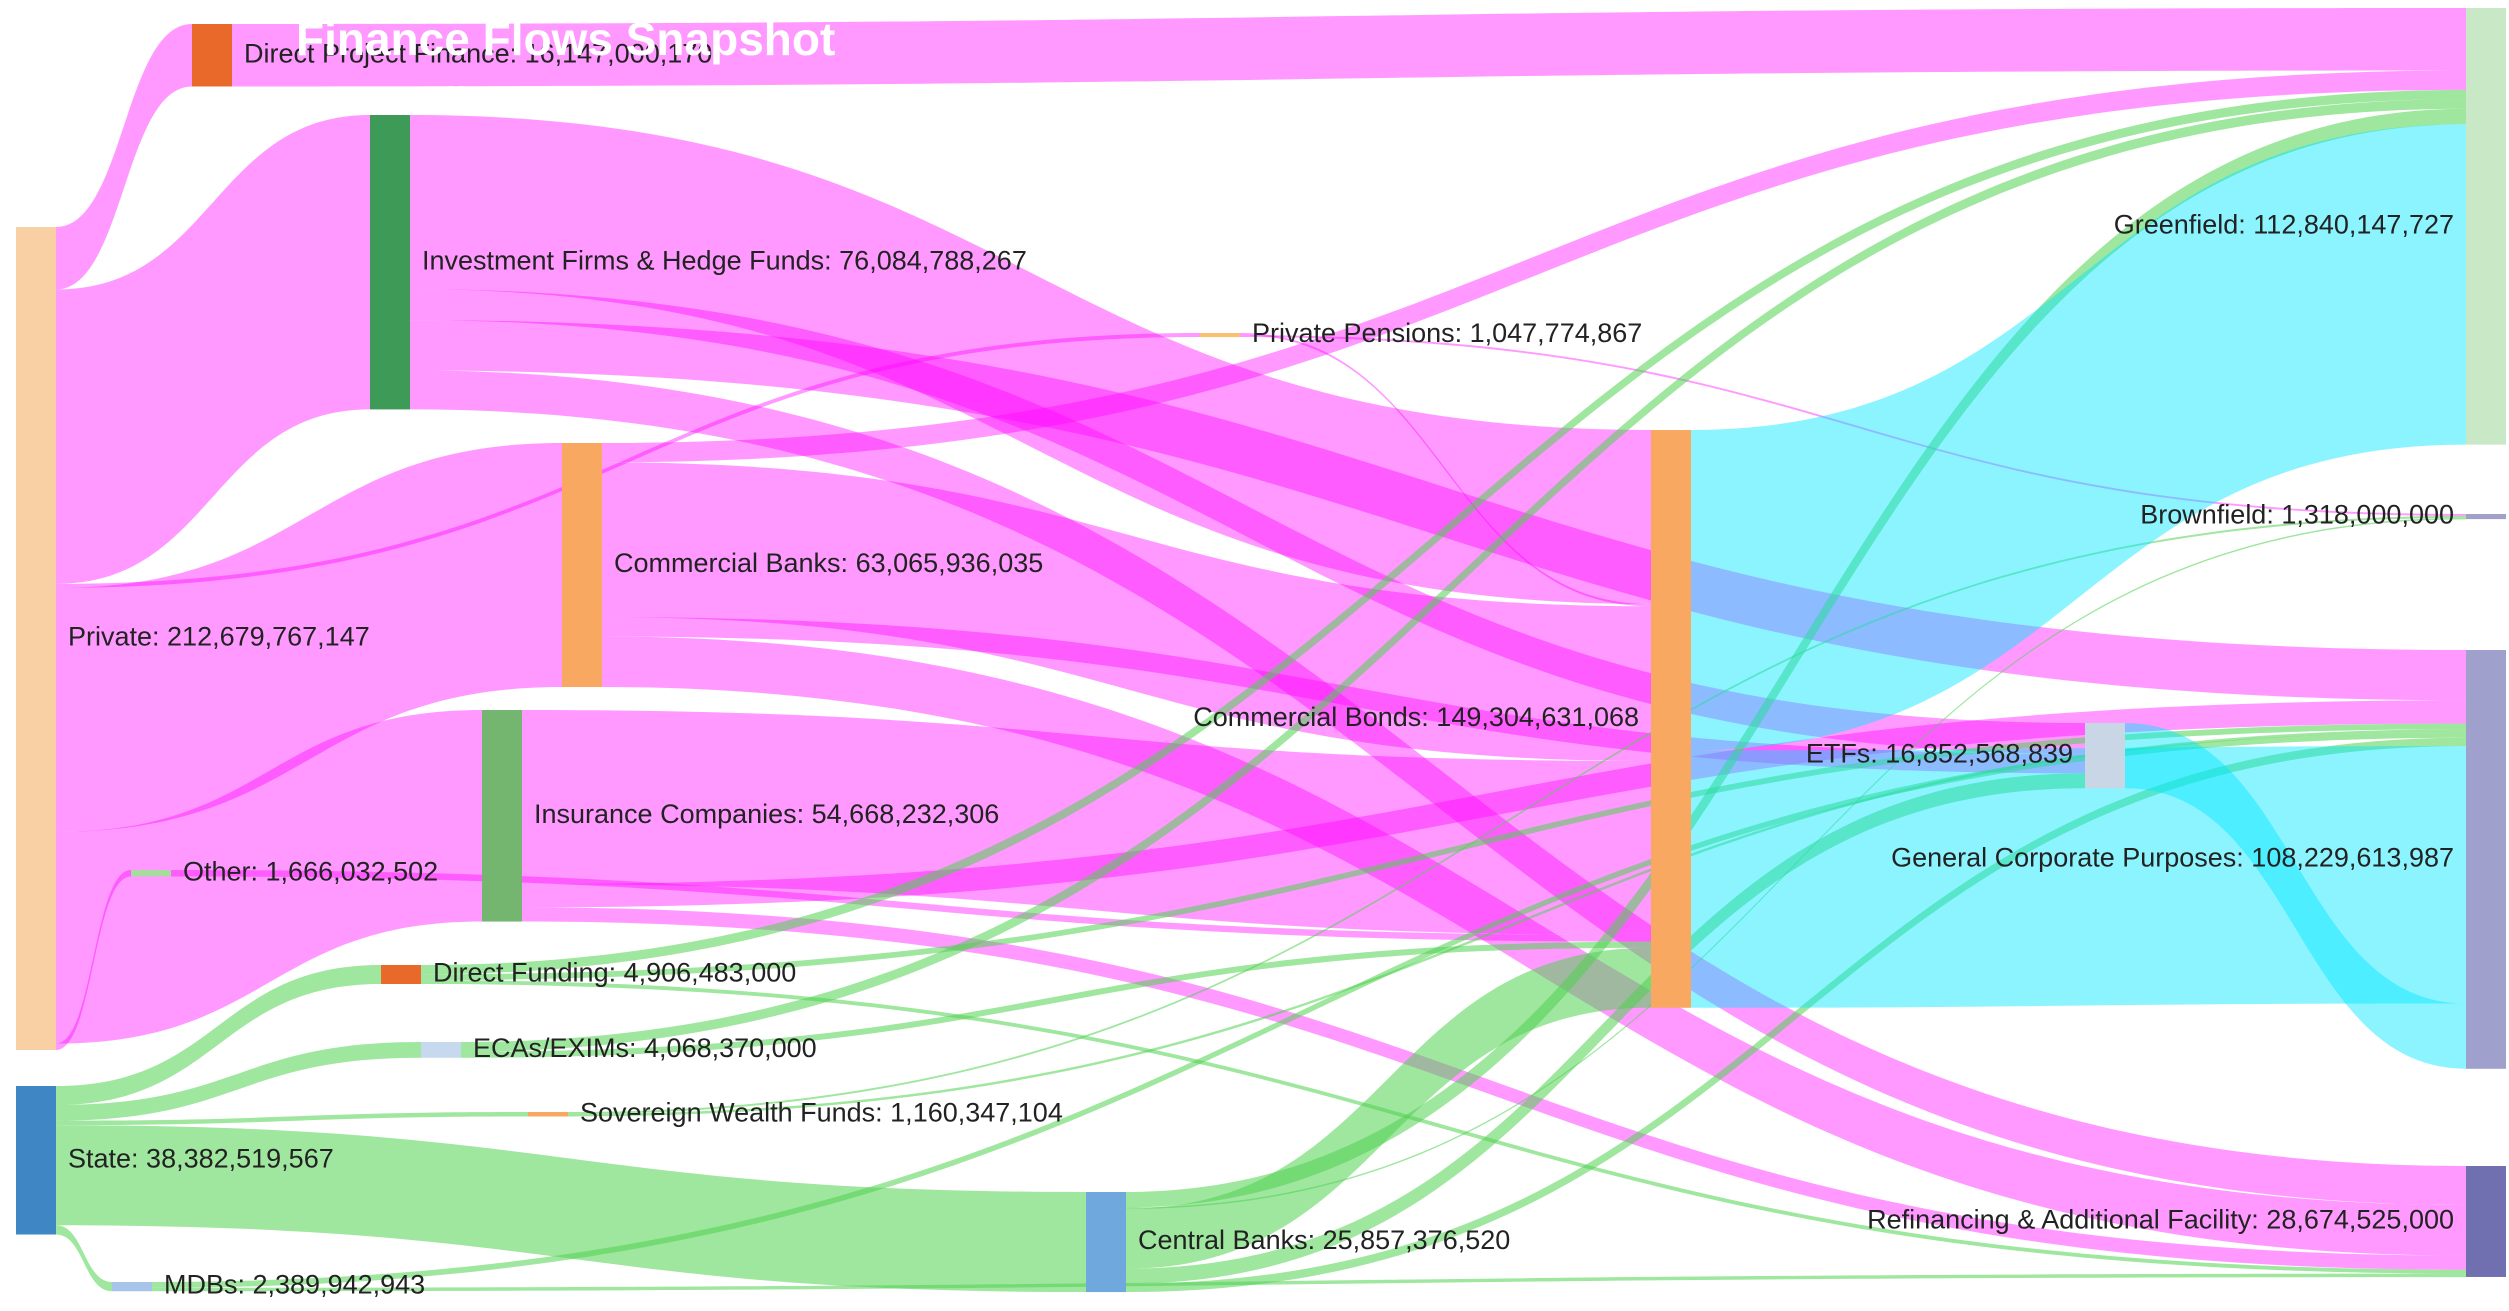  I want to click on chart-title: Finance Flows Snapshot, so click(565, 39).